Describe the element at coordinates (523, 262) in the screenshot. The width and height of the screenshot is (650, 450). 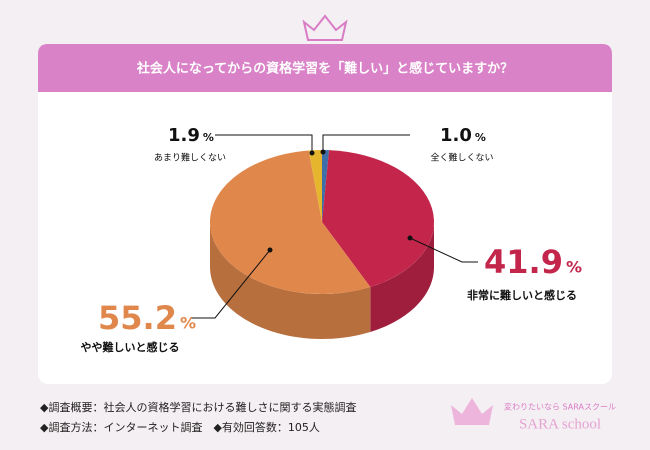
I see `value-label: 41.9` at that location.